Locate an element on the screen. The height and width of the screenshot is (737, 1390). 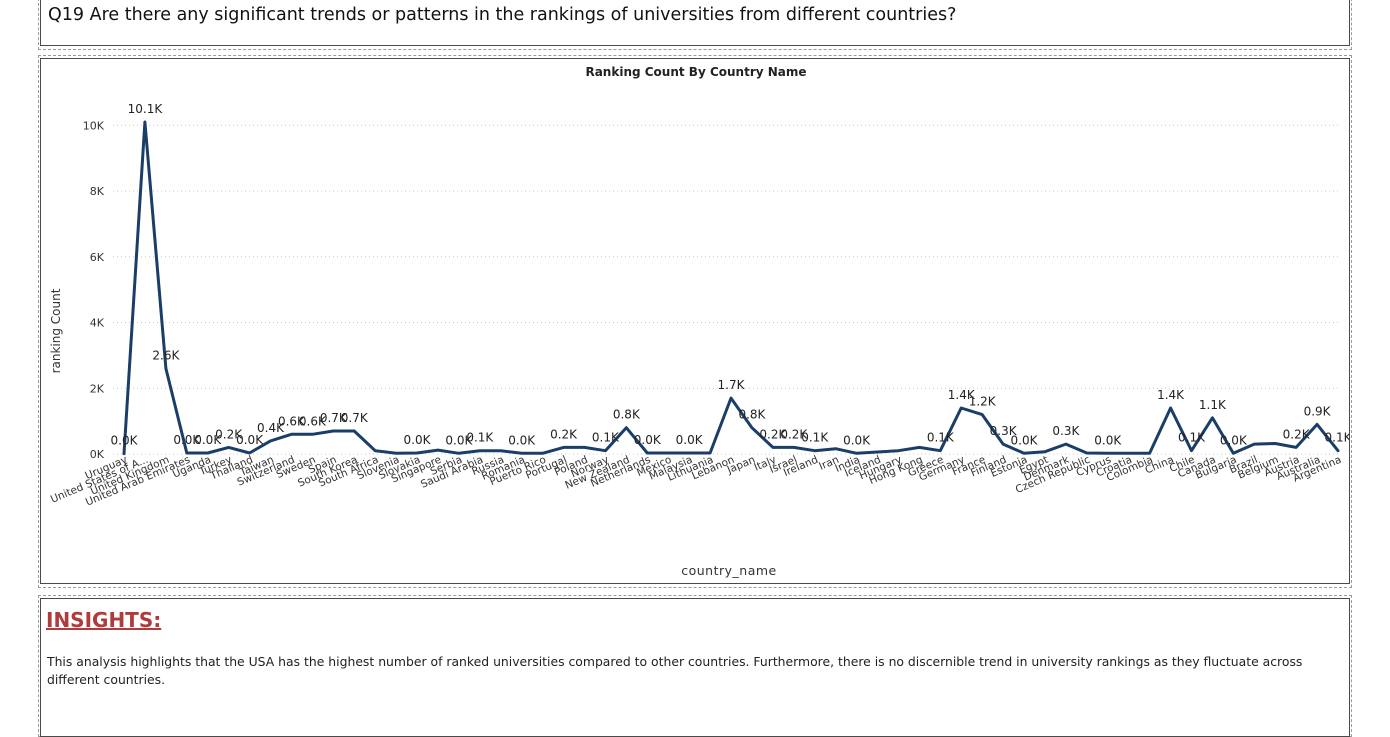
data-label: 1.4K is located at coordinates (1171, 395).